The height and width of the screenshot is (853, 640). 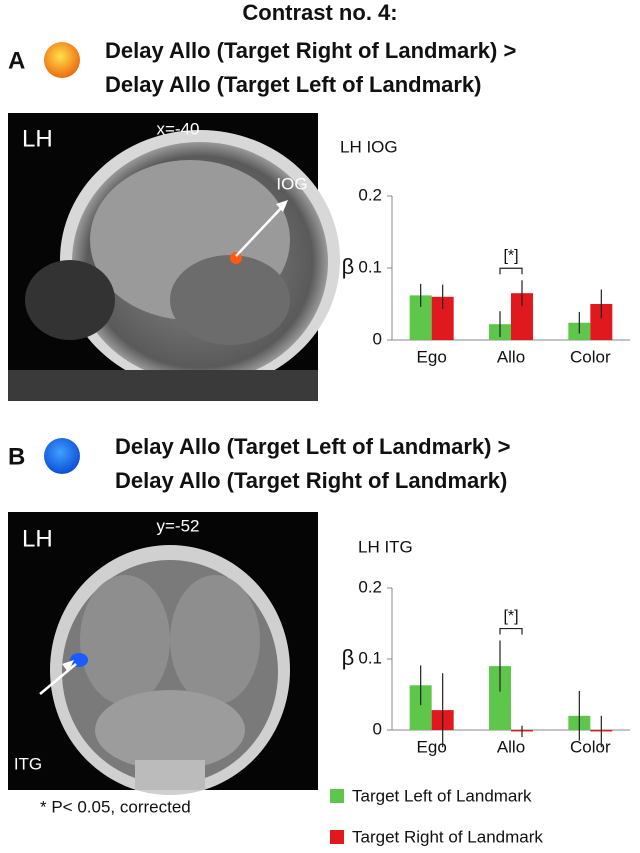 What do you see at coordinates (369, 146) in the screenshot?
I see `chart-title: LH IOG` at bounding box center [369, 146].